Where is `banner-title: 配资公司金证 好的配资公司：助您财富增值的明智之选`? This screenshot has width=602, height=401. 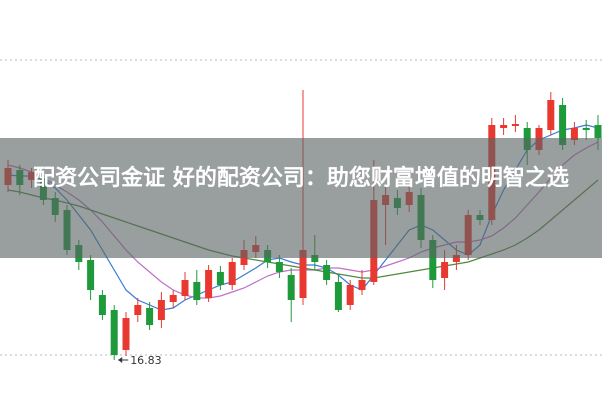 banner-title: 配资公司金证 好的配资公司：助您财富增值的明智之选 is located at coordinates (301, 178).